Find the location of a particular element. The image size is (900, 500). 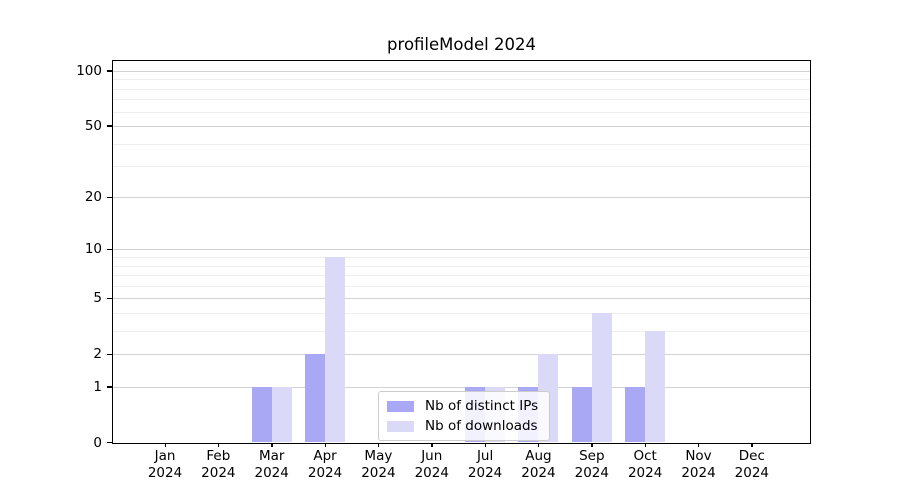

x-tick-label: Sep 2024 is located at coordinates (591, 464).